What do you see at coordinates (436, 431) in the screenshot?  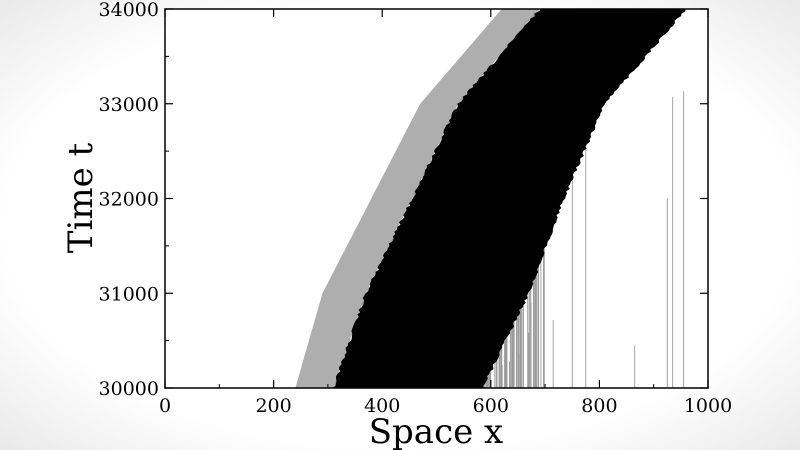 I see `x-axis-label: Space x` at bounding box center [436, 431].